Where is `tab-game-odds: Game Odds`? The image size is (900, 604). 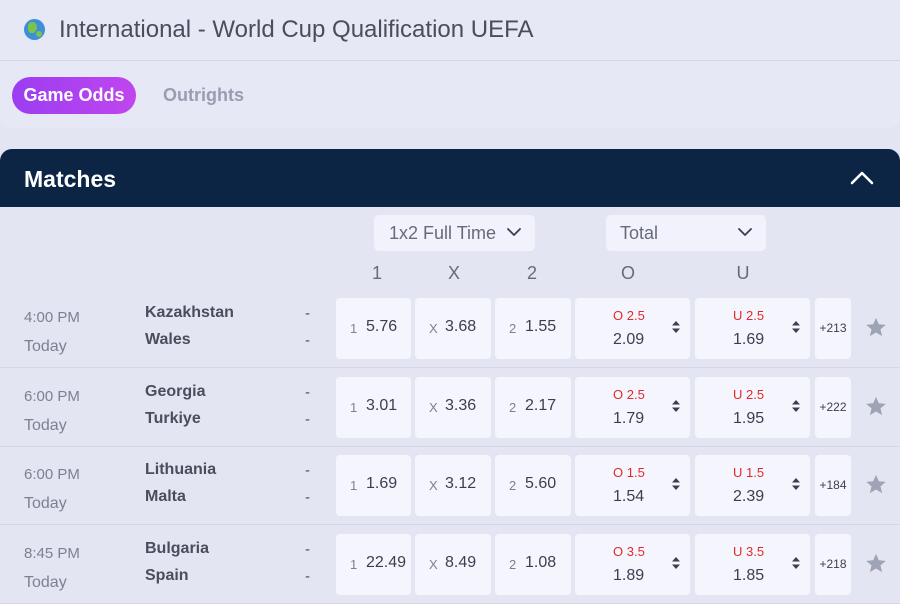
tab-game-odds: Game Odds is located at coordinates (74, 95).